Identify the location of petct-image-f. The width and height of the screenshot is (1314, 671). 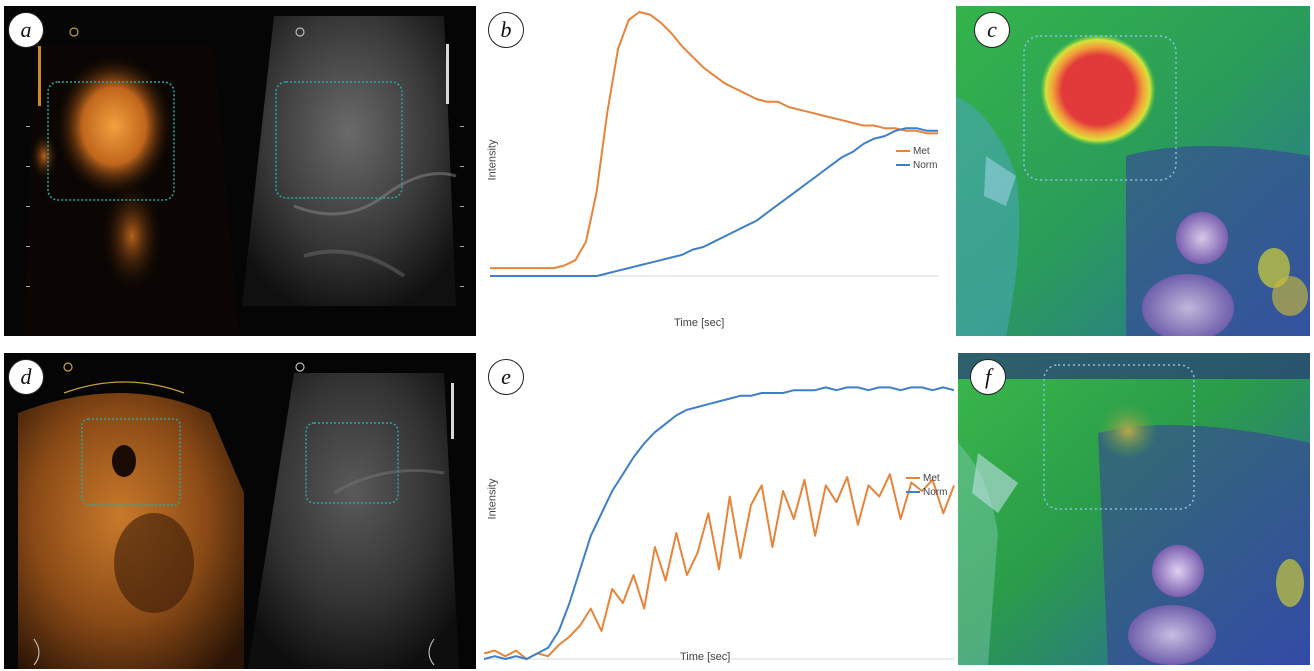
(1134, 509).